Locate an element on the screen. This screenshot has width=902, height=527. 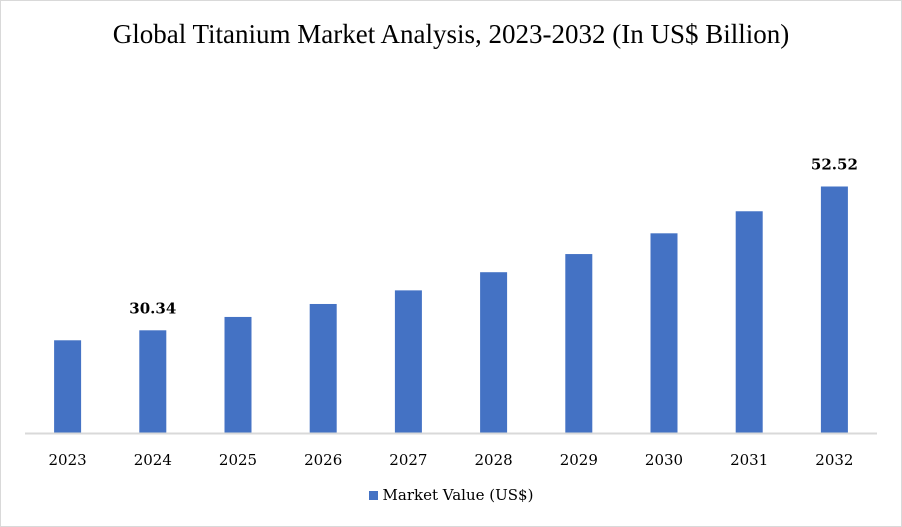
x-tick-label: 2027 is located at coordinates (408, 460).